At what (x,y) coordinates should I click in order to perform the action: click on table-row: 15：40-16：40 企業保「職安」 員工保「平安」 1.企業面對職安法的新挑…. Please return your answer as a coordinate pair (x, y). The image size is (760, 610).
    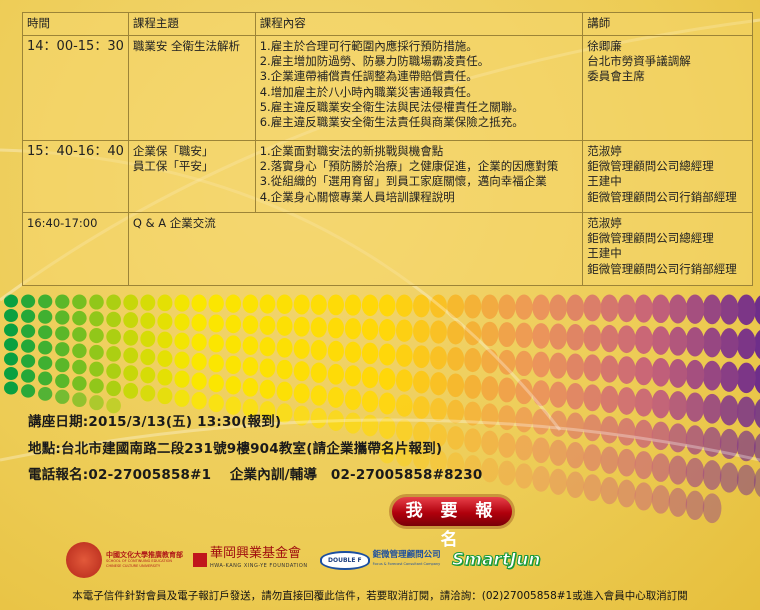
    Looking at the image, I should click on (387, 176).